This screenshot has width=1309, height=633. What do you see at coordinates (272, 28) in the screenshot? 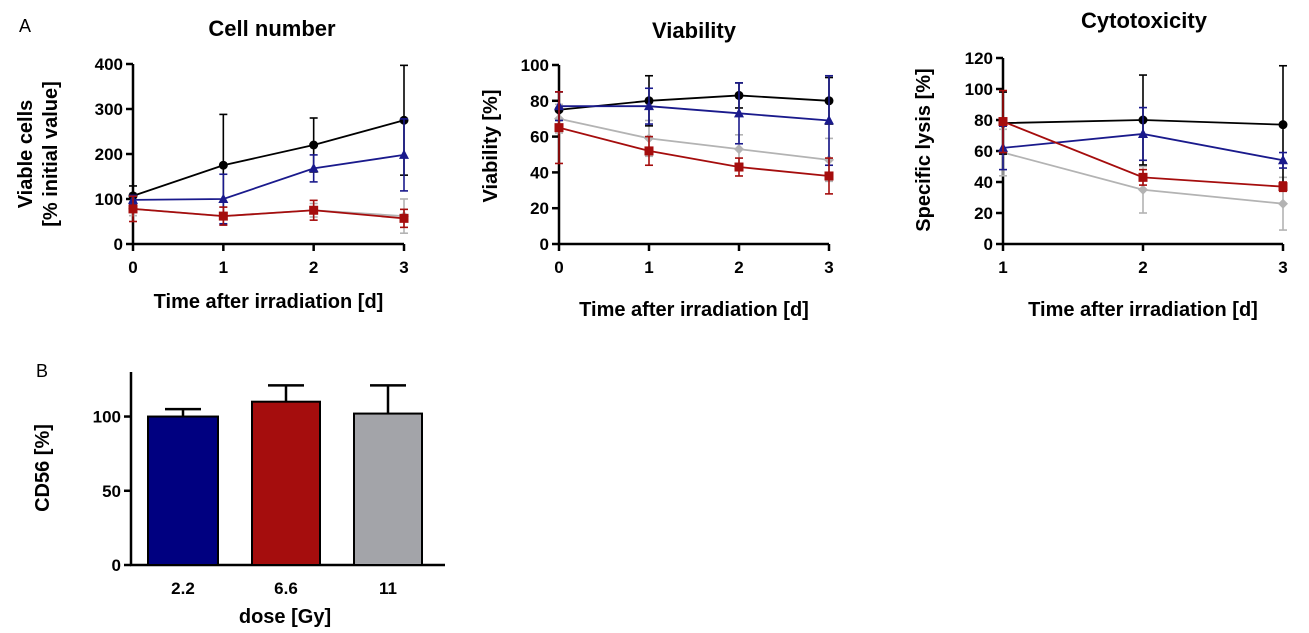
I see `chart-title: Cell number` at bounding box center [272, 28].